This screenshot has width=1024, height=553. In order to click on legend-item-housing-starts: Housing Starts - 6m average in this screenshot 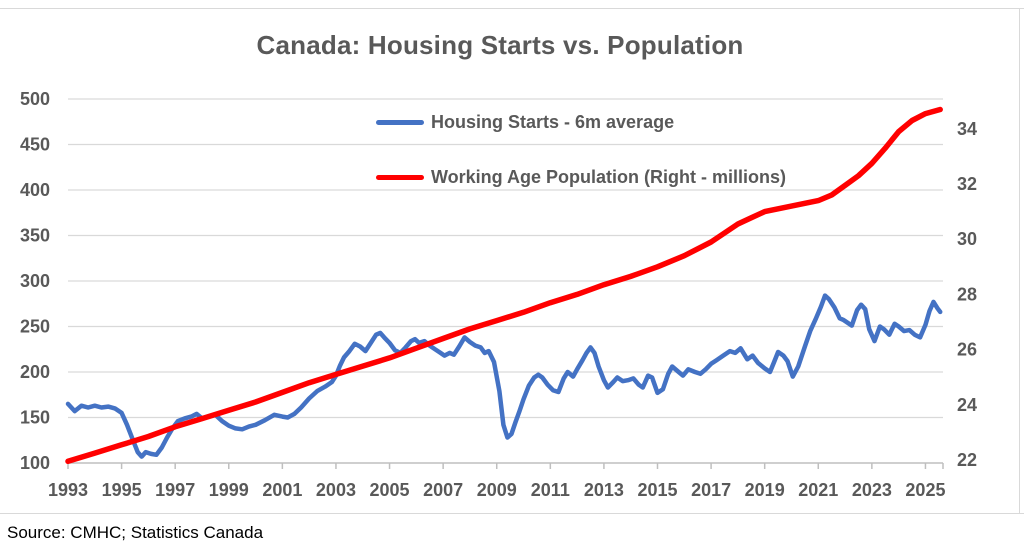, I will do `click(581, 122)`.